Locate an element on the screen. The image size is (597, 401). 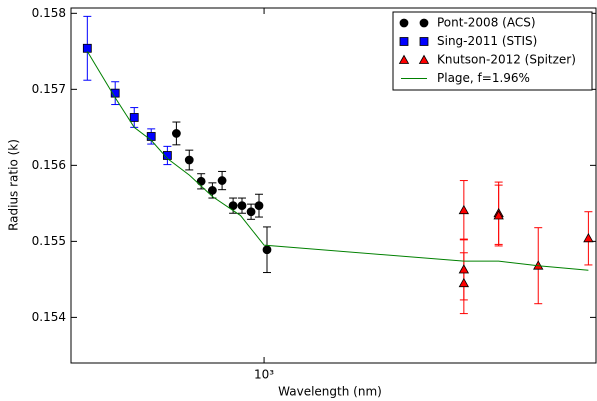
y-tick-label: 0.158 is located at coordinates (49, 13).